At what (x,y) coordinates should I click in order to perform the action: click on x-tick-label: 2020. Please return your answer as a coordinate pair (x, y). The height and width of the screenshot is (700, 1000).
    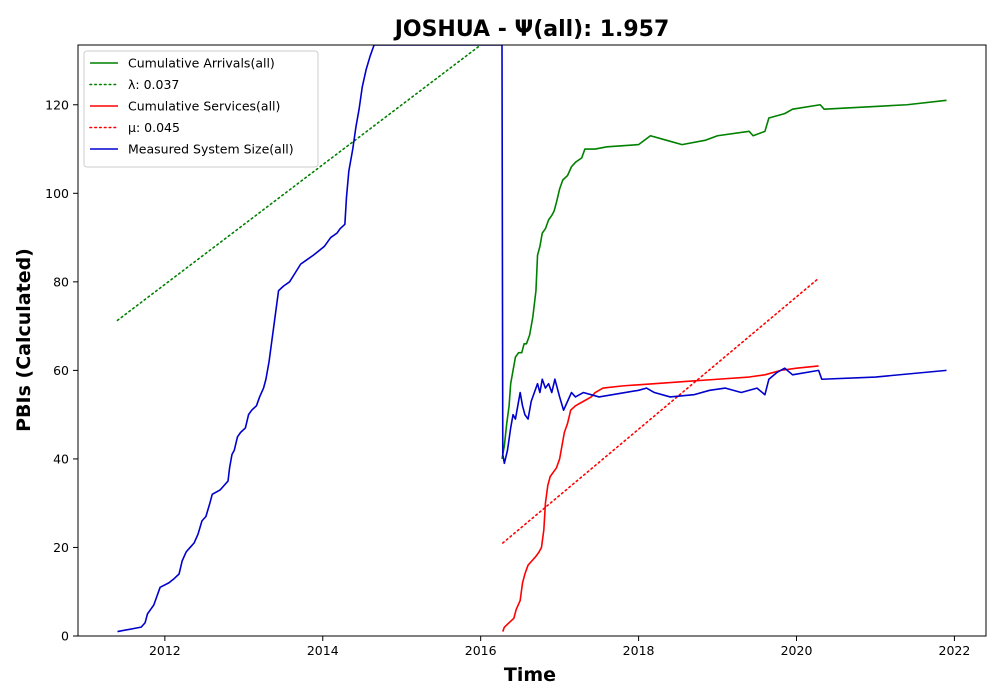
    Looking at the image, I should click on (797, 650).